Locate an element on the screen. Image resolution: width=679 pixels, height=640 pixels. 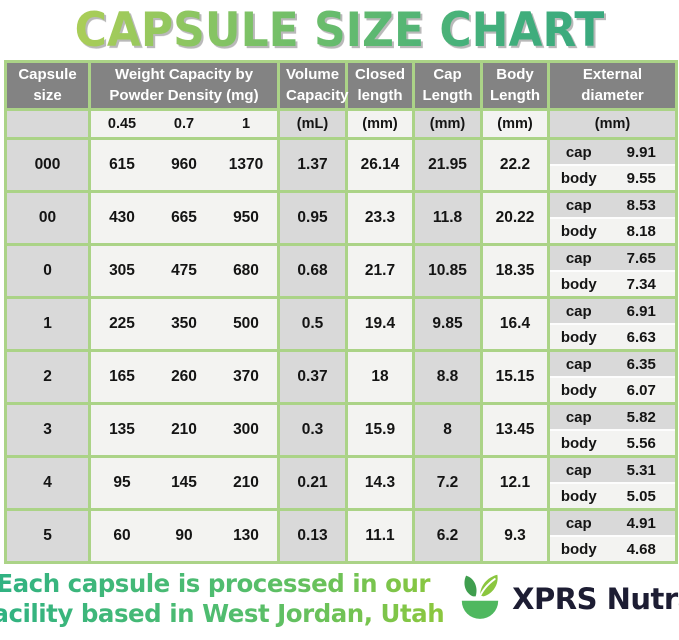
external-cap-row: cap 6.91 is located at coordinates (612, 312).